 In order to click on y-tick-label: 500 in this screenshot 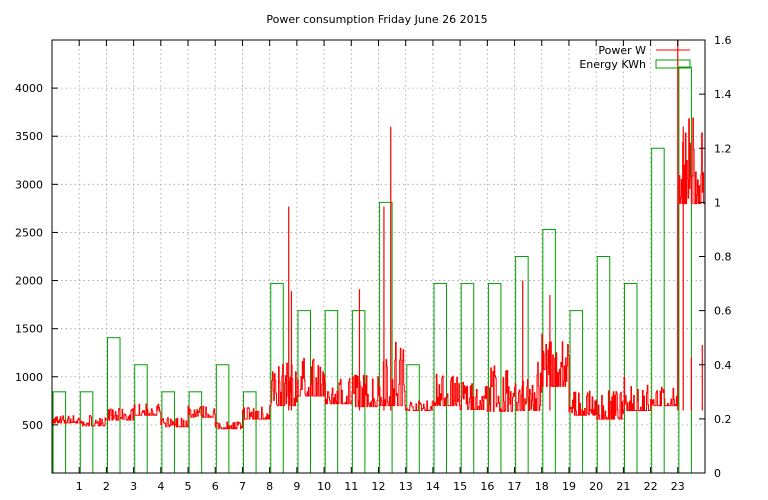, I will do `click(32, 425)`.